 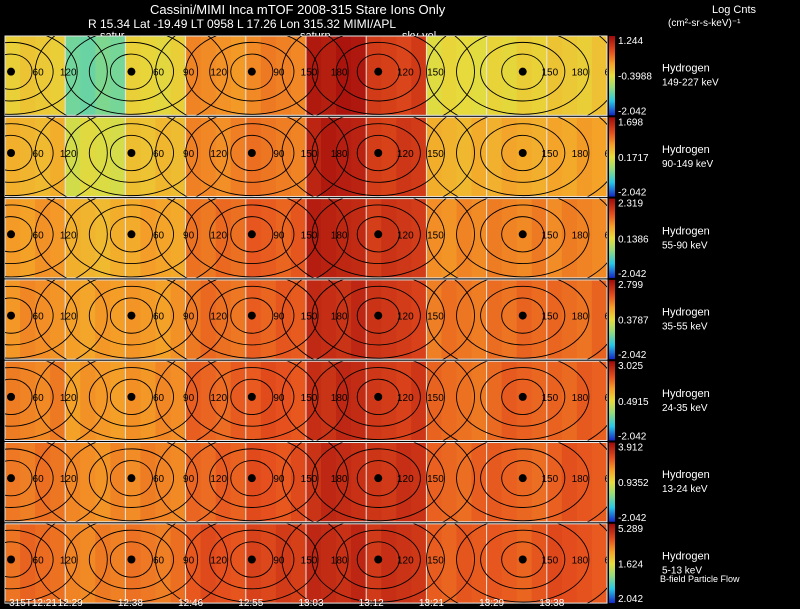 What do you see at coordinates (630, 599) in the screenshot?
I see `colorbar-min-label: 2.042` at bounding box center [630, 599].